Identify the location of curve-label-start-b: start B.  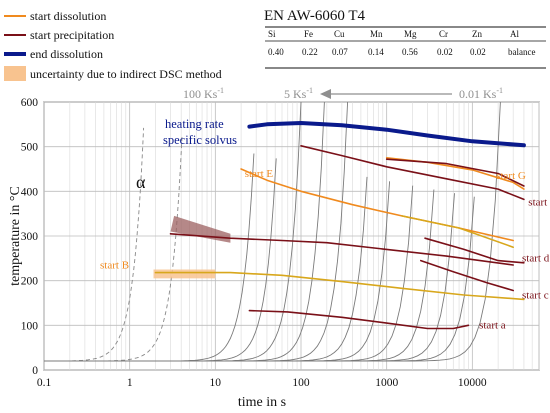
(114, 266).